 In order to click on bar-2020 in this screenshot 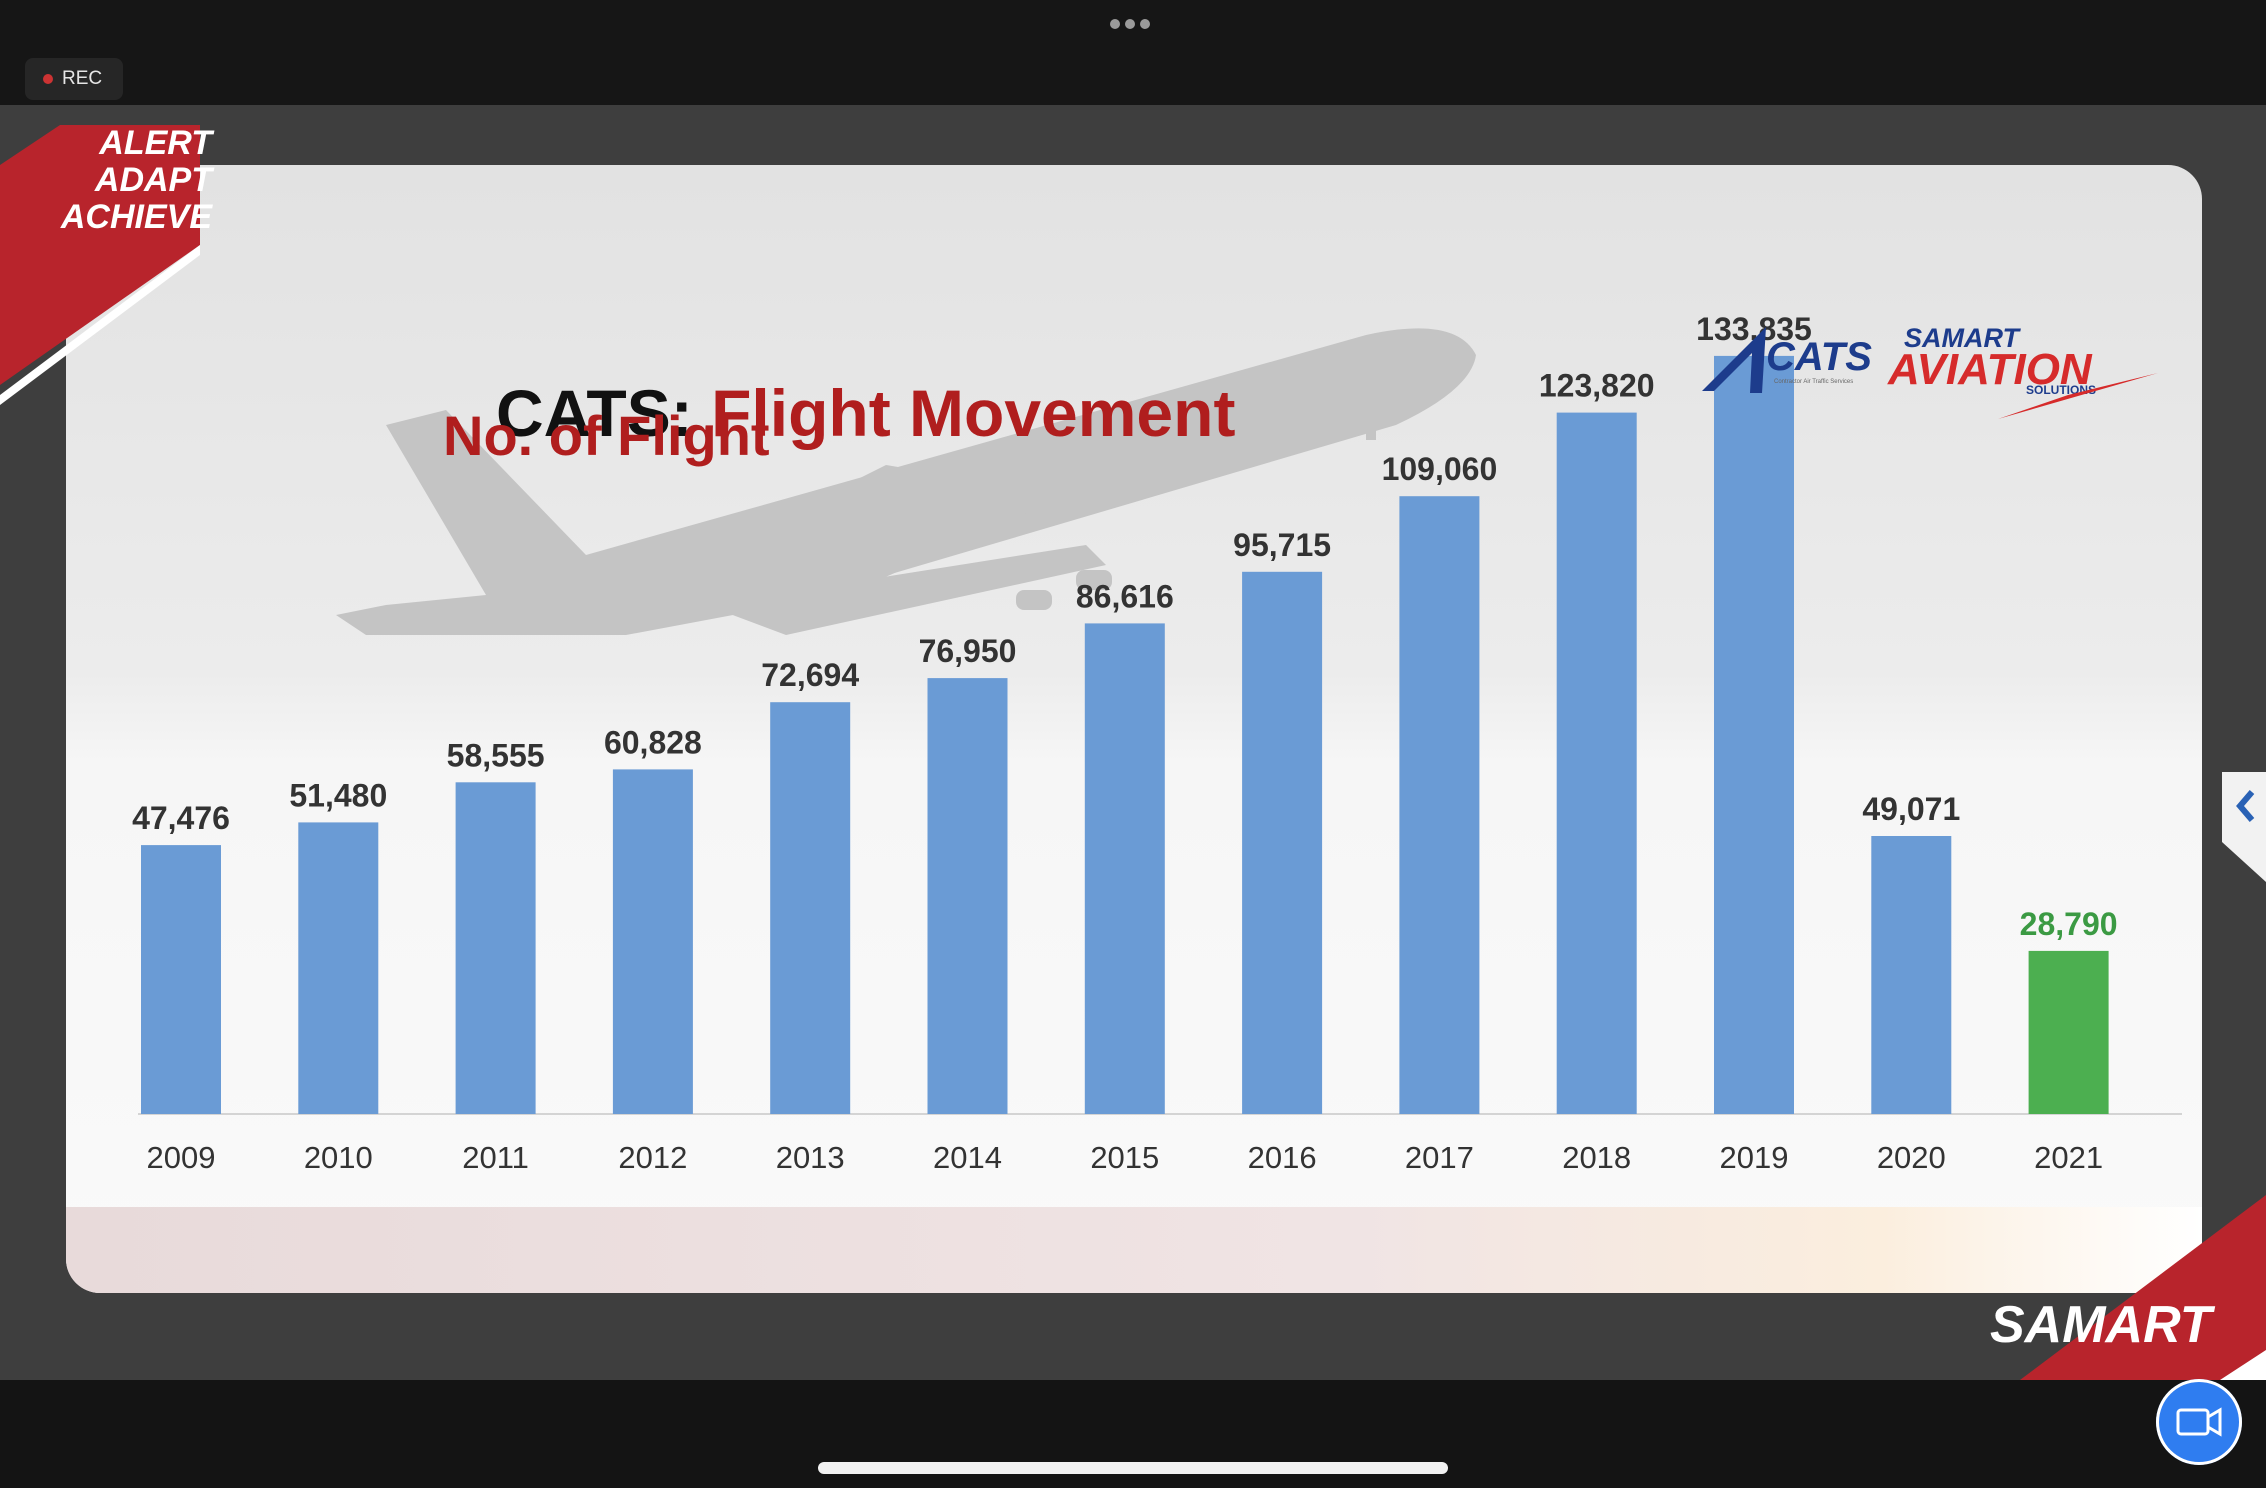, I will do `click(1911, 975)`.